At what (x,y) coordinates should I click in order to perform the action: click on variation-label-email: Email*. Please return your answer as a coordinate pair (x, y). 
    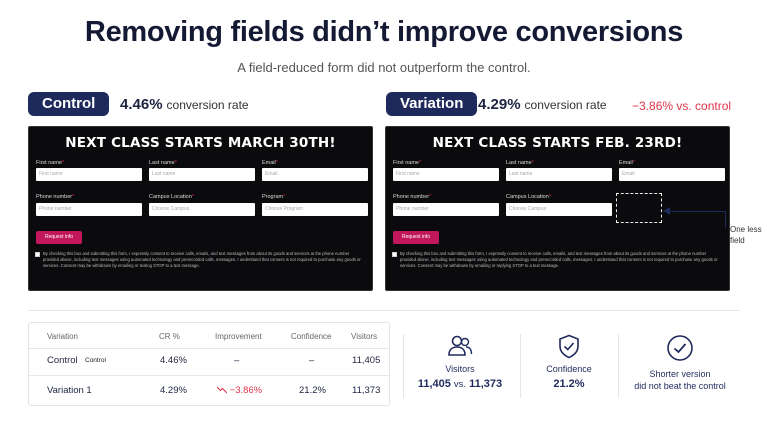
    Looking at the image, I should click on (627, 163).